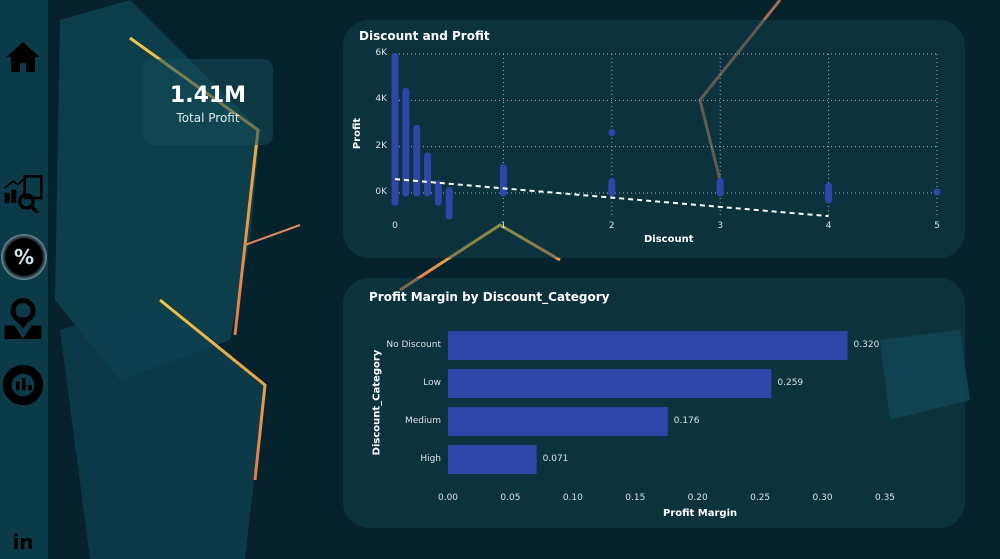 This screenshot has width=1000, height=559. What do you see at coordinates (381, 53) in the screenshot?
I see `scatter-y-tick: 6K` at bounding box center [381, 53].